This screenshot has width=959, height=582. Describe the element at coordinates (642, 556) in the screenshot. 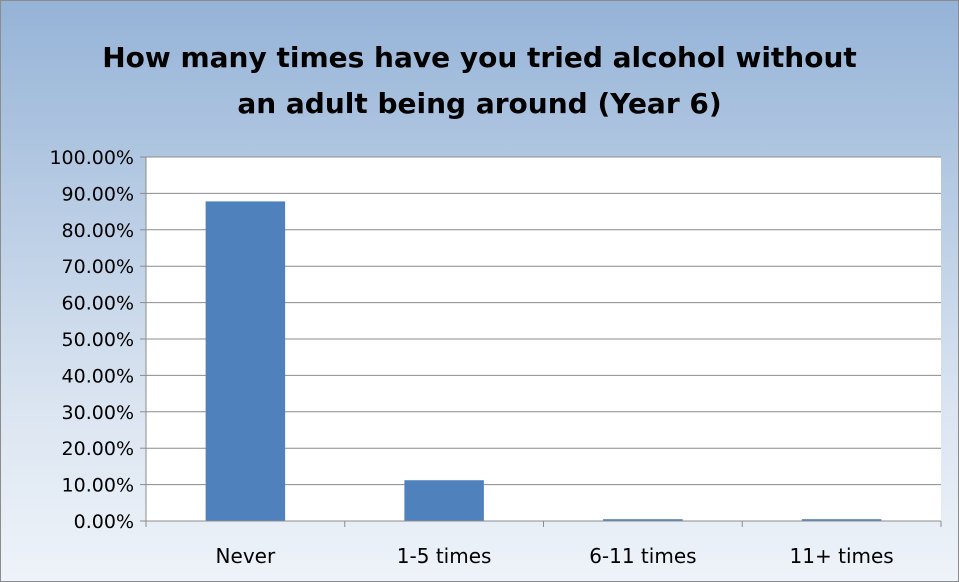

I see `x-category-label: 6-11 times` at that location.